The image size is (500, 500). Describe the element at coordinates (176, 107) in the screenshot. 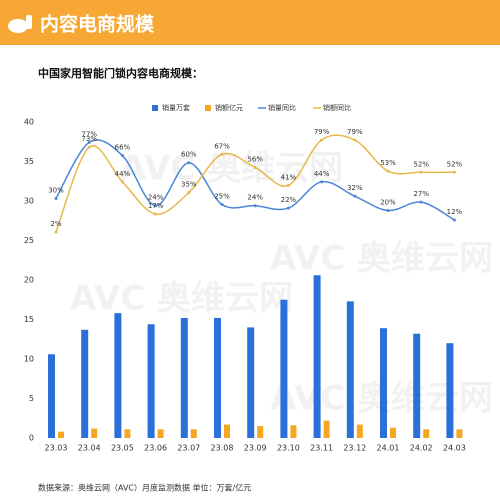

I see `legend-label: 销量万套` at that location.